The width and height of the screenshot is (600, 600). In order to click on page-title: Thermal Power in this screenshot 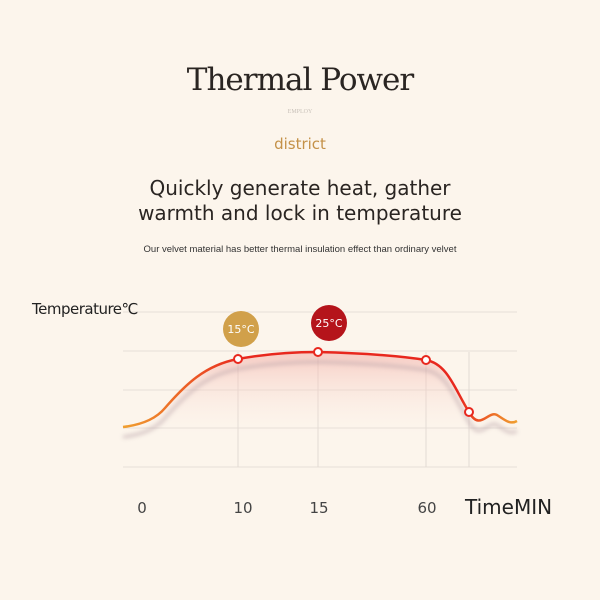, I will do `click(300, 80)`.